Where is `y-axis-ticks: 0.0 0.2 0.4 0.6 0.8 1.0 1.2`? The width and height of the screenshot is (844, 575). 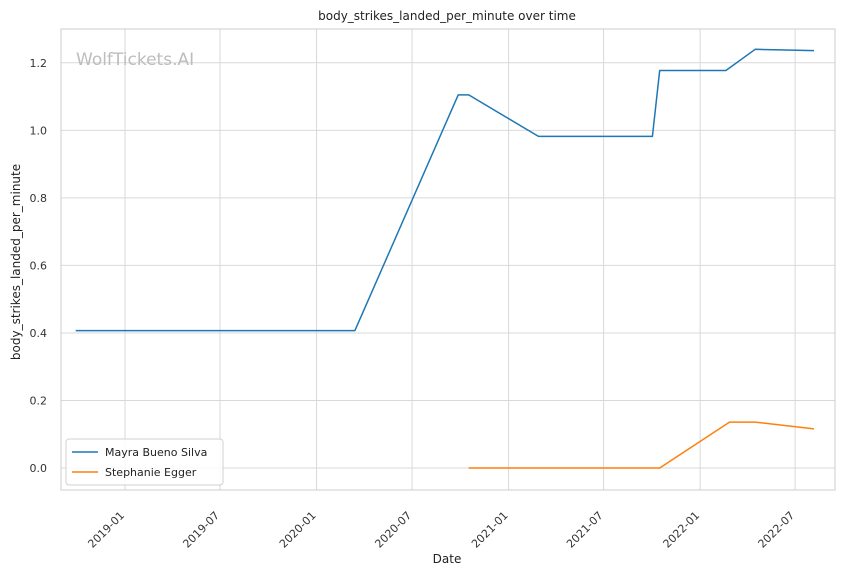
y-axis-ticks: 0.0 0.2 0.4 0.6 0.8 1.0 1.2 is located at coordinates (39, 266).